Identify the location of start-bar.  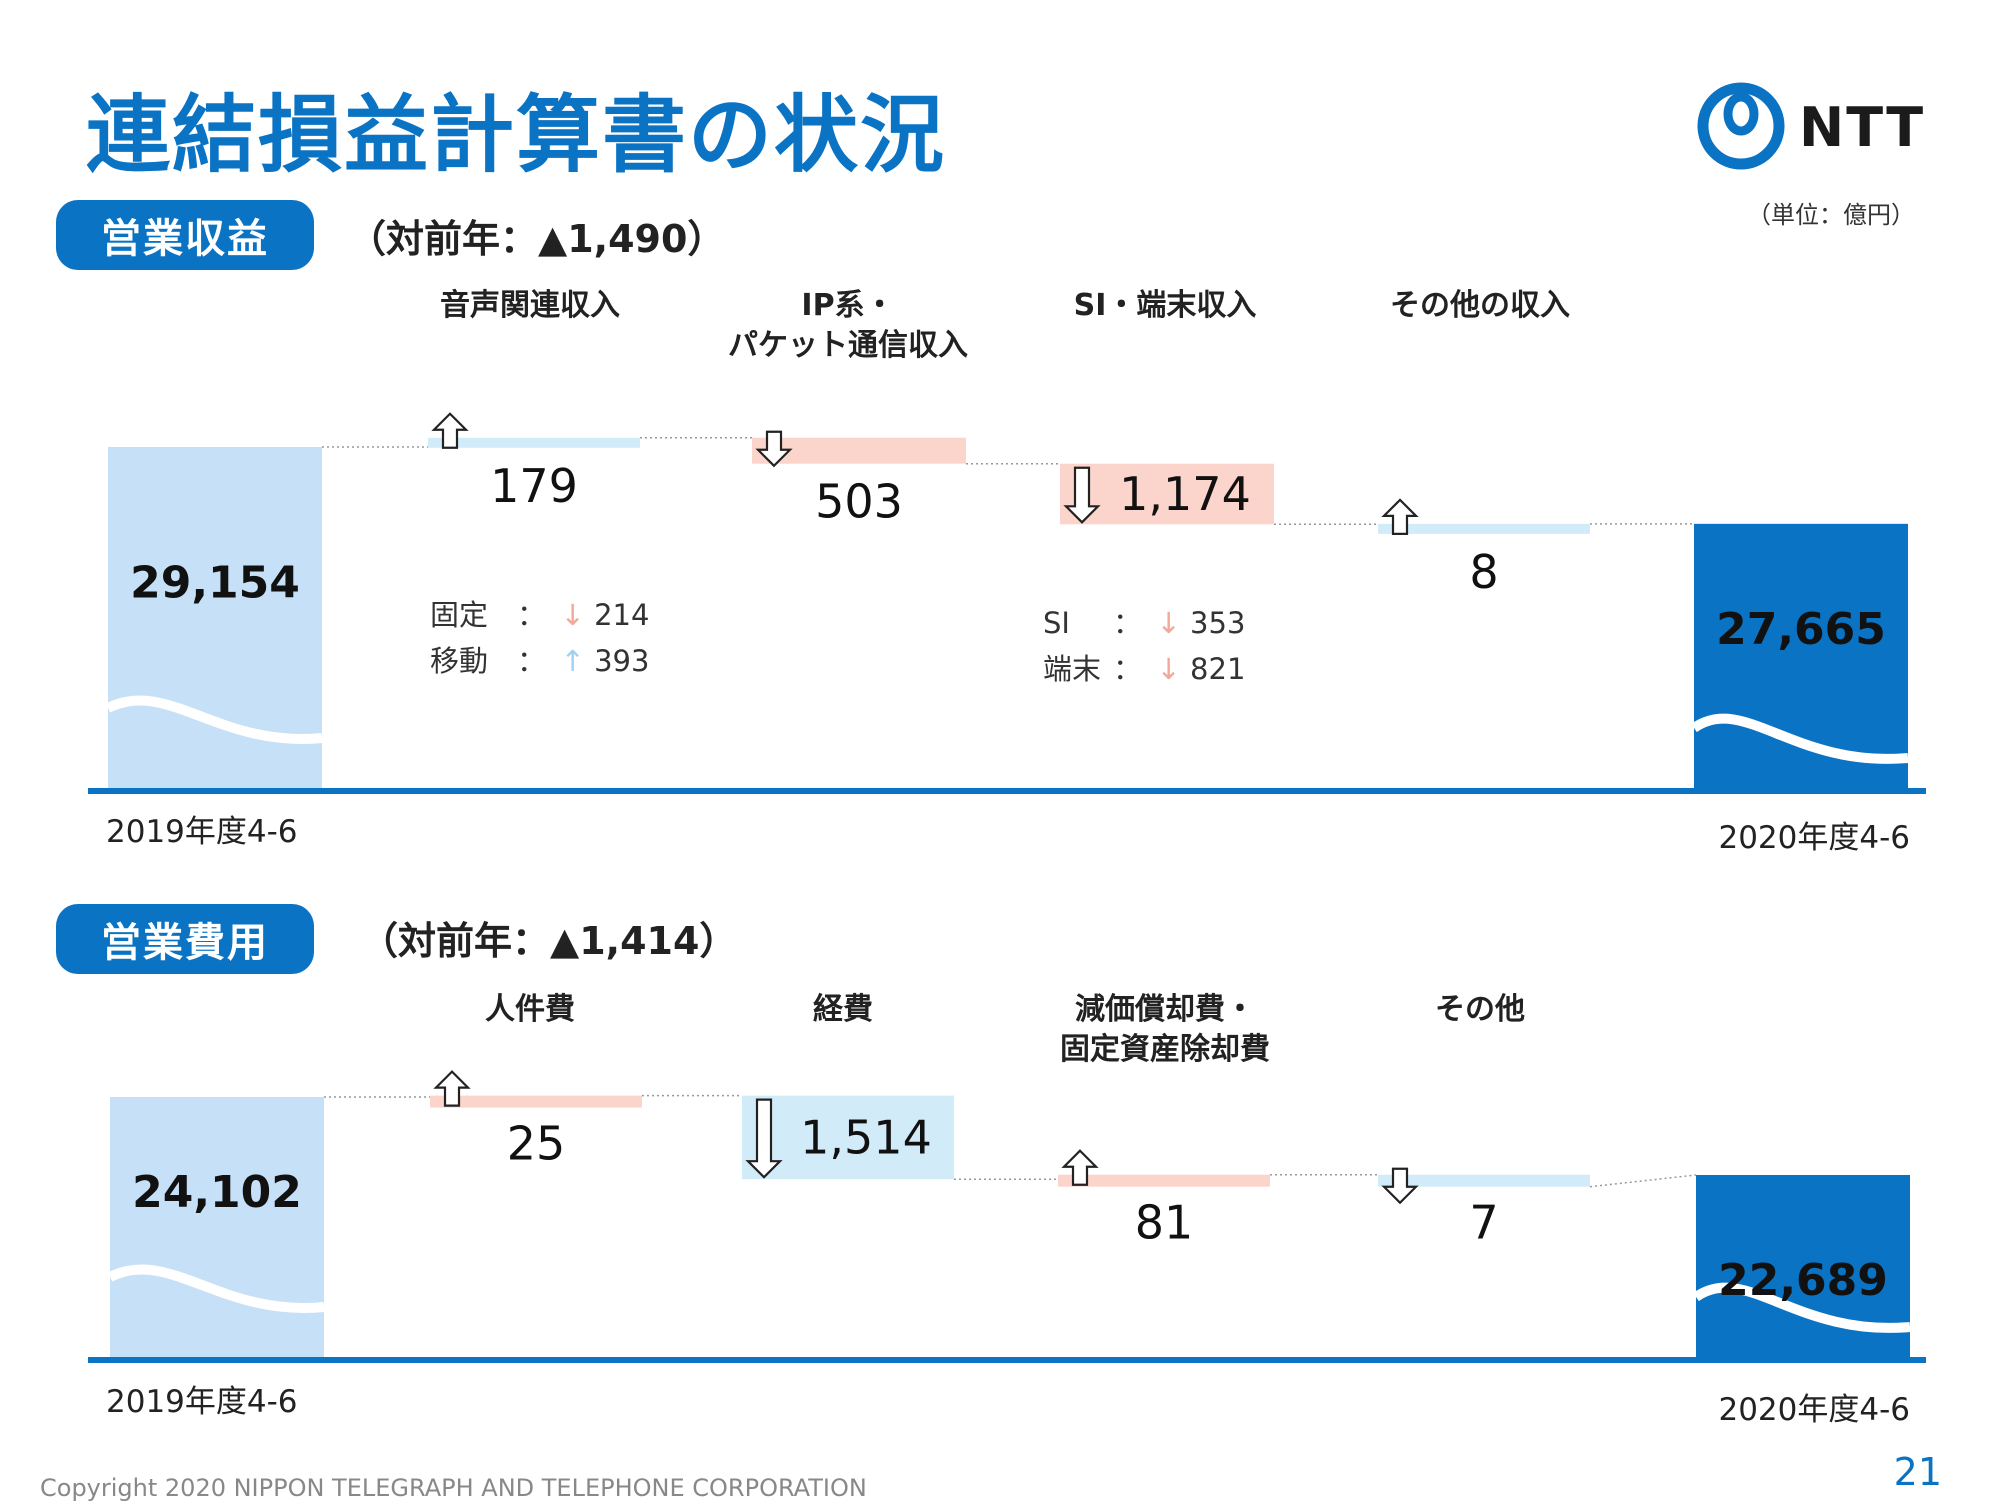
(217, 1227).